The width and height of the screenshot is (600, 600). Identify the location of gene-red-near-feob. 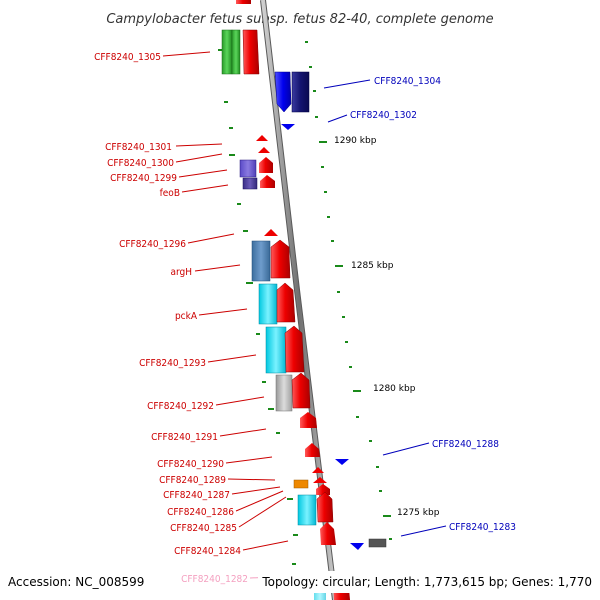
(267, 181).